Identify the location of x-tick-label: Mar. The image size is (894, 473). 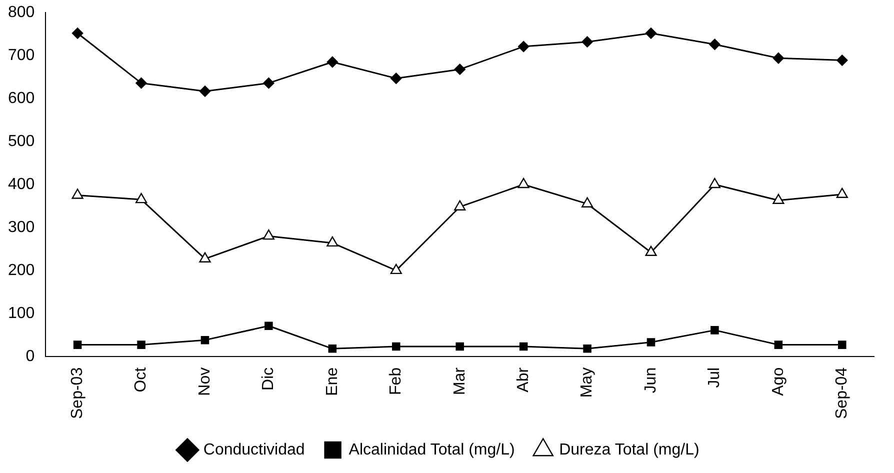
(459, 380).